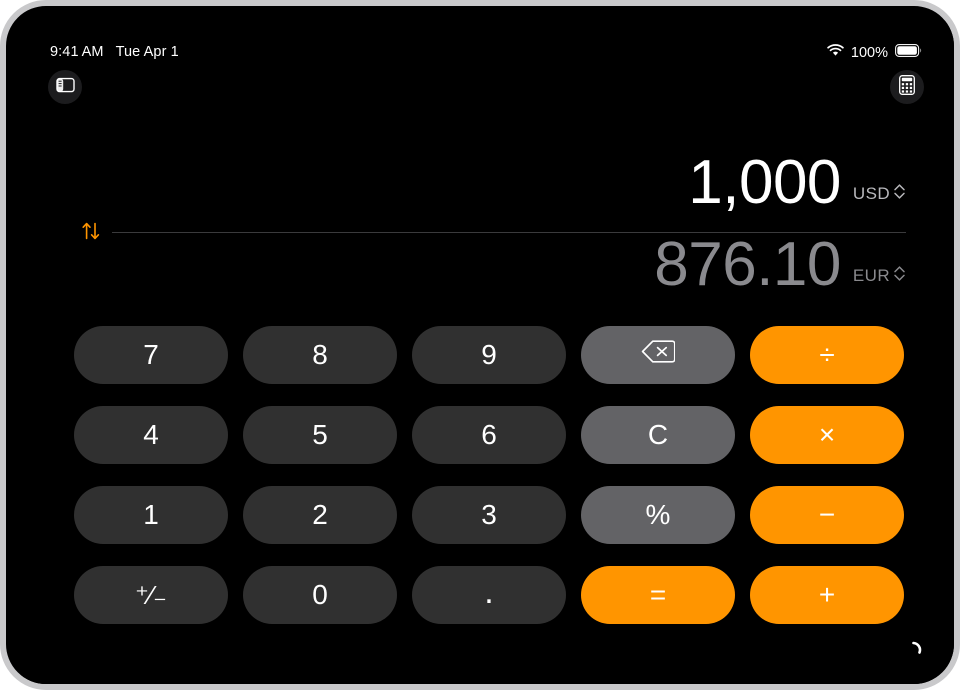 Image resolution: width=960 pixels, height=690 pixels. I want to click on key-minus-label: −, so click(827, 514).